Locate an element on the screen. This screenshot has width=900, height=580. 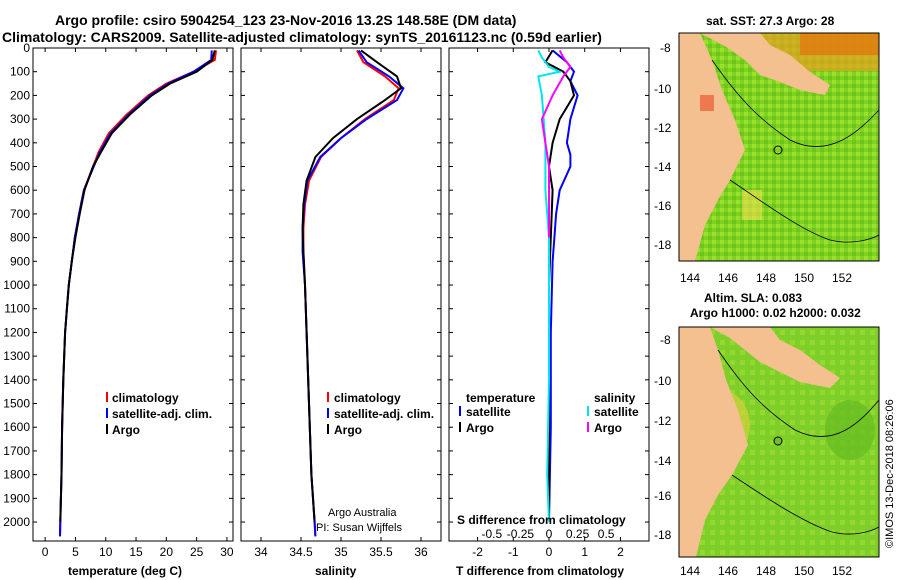
legend-argo: Argo is located at coordinates (348, 430).